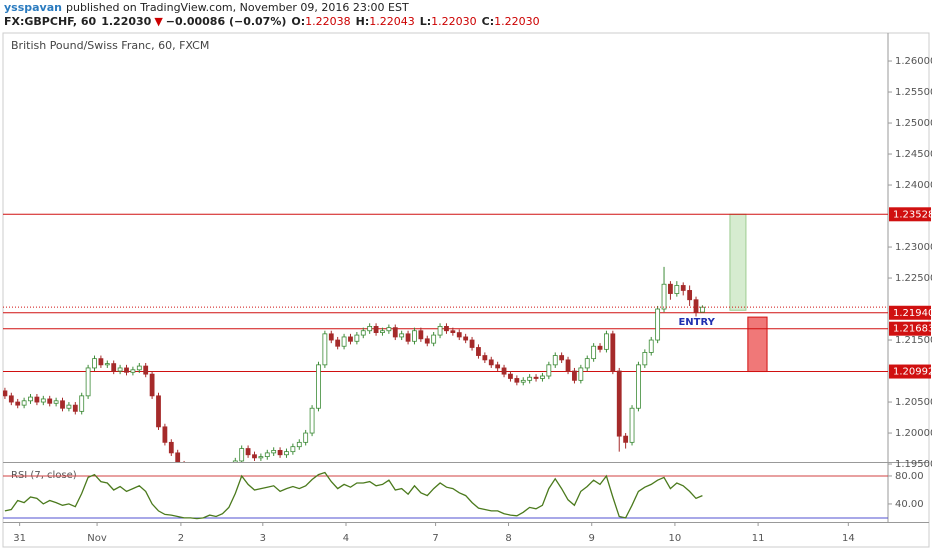 Image resolution: width=932 pixels, height=550 pixels. What do you see at coordinates (696, 322) in the screenshot?
I see `annotation: ENTRY` at bounding box center [696, 322].